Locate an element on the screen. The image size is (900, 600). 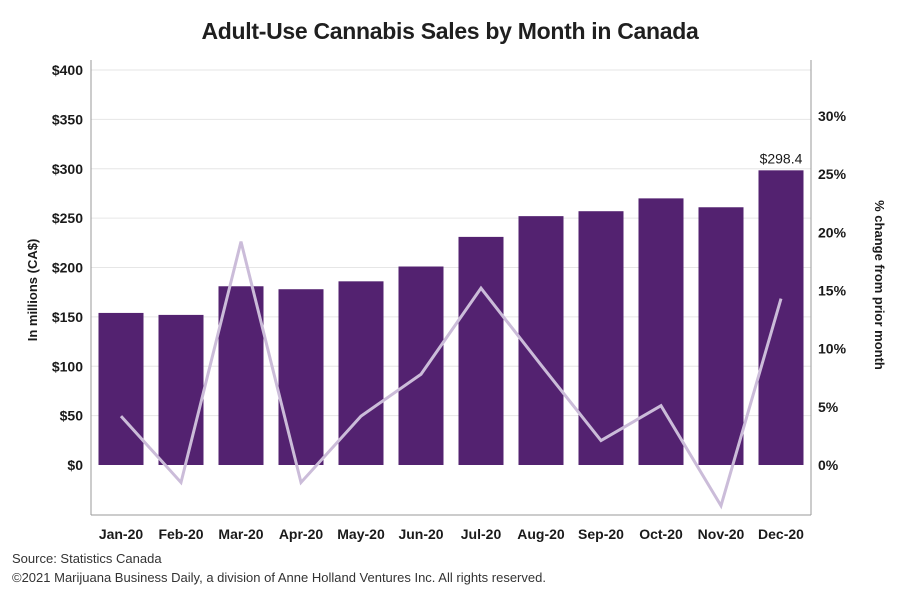
y-tick-label: $300 is located at coordinates (67, 169).